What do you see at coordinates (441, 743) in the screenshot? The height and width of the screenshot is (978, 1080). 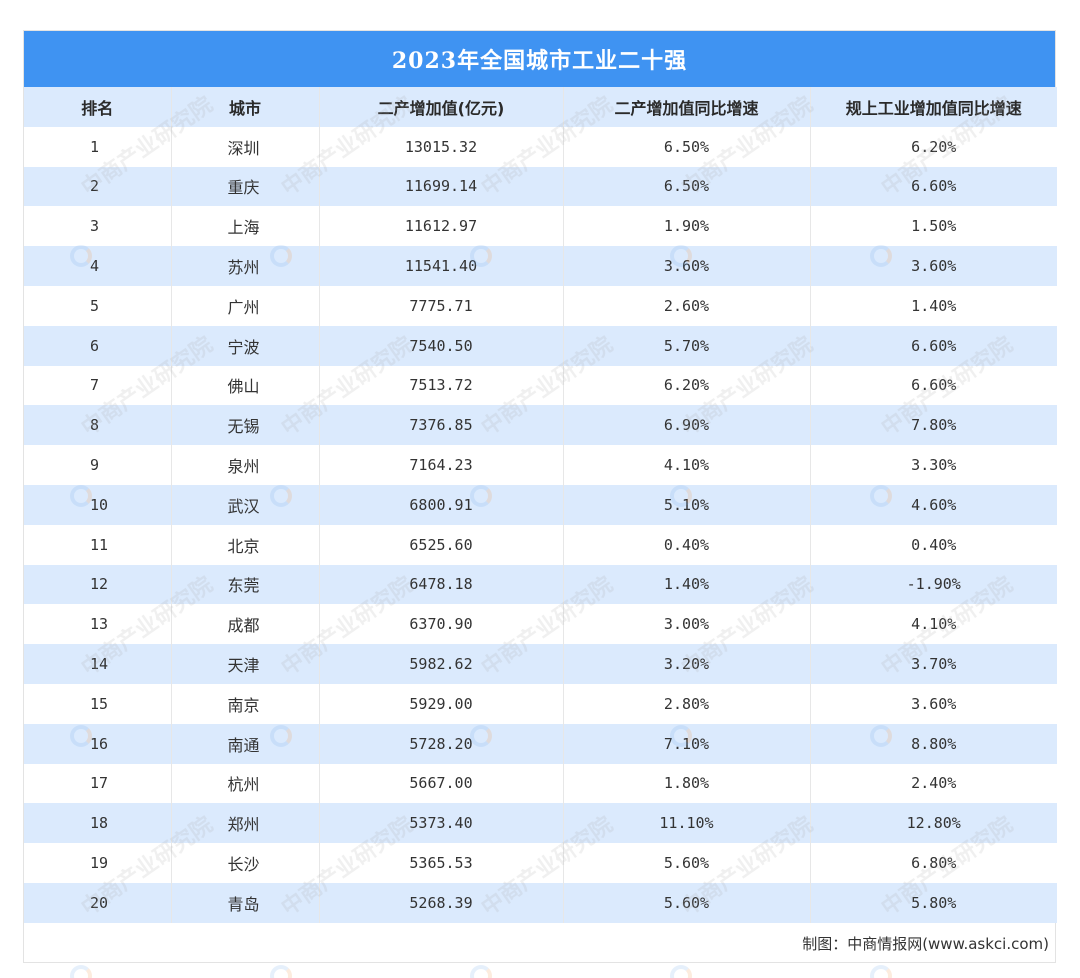 I see `secondary-value-cell: 5728.20` at bounding box center [441, 743].